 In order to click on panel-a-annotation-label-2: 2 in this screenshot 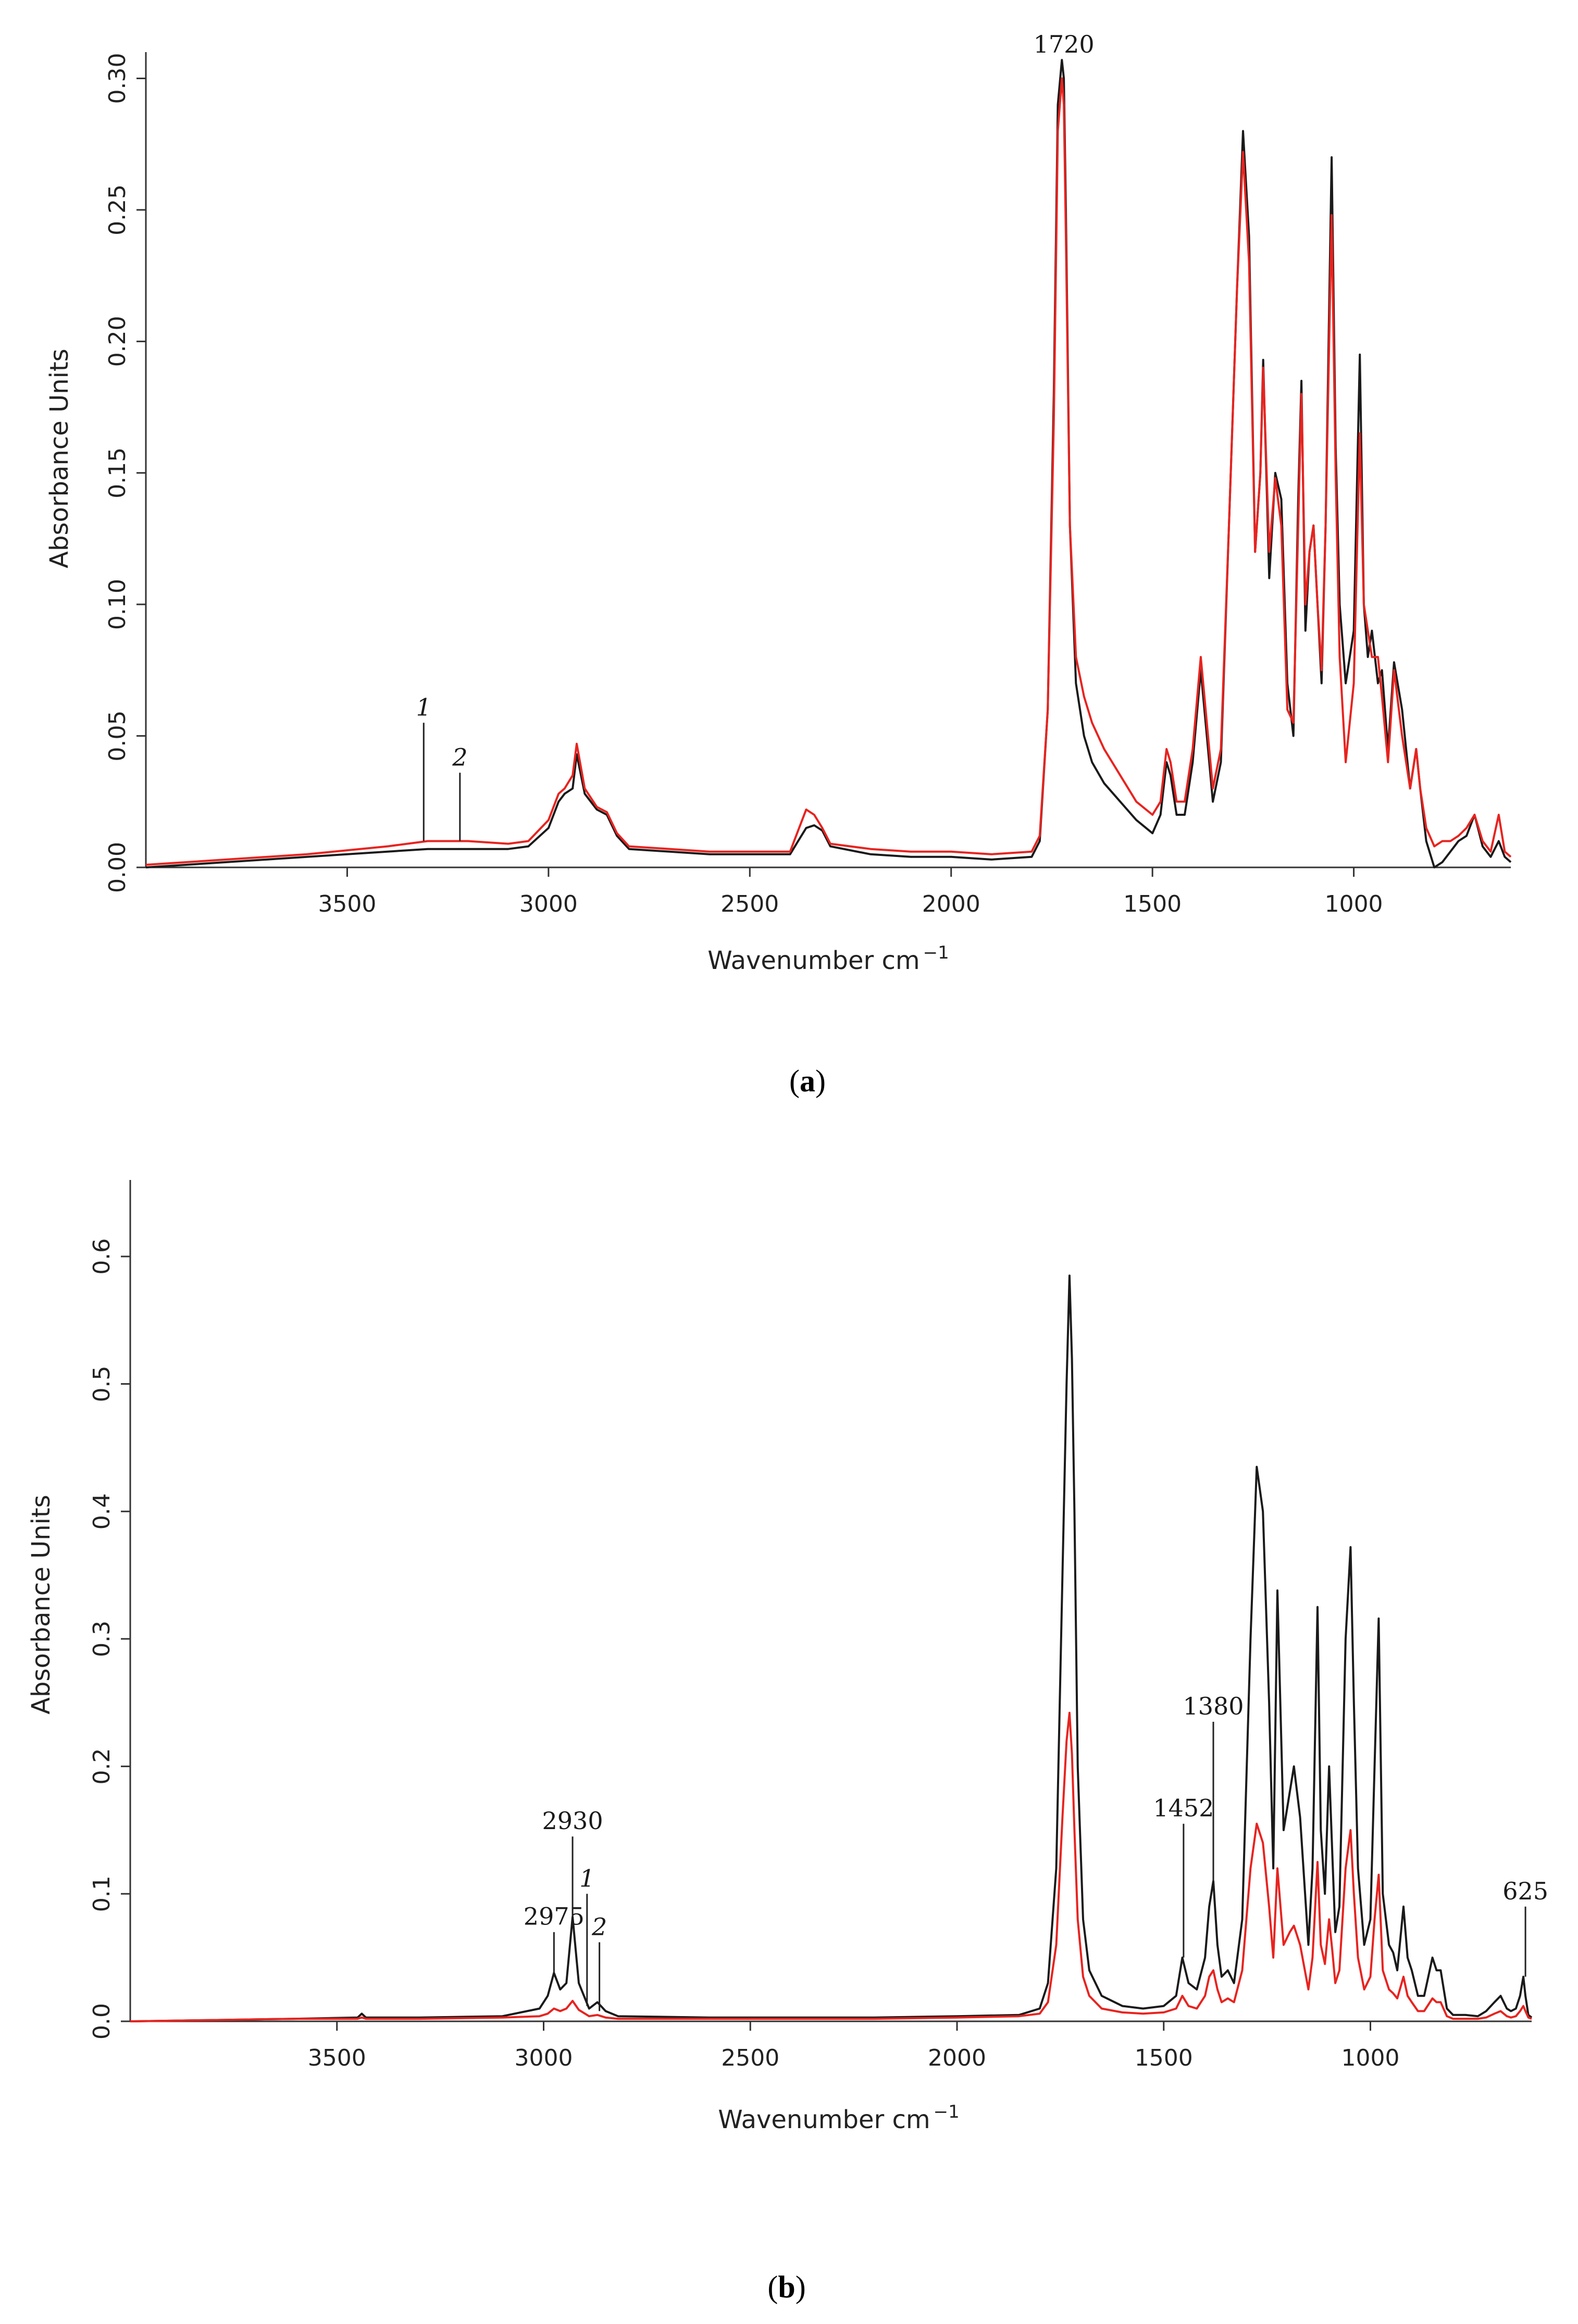, I will do `click(459, 757)`.